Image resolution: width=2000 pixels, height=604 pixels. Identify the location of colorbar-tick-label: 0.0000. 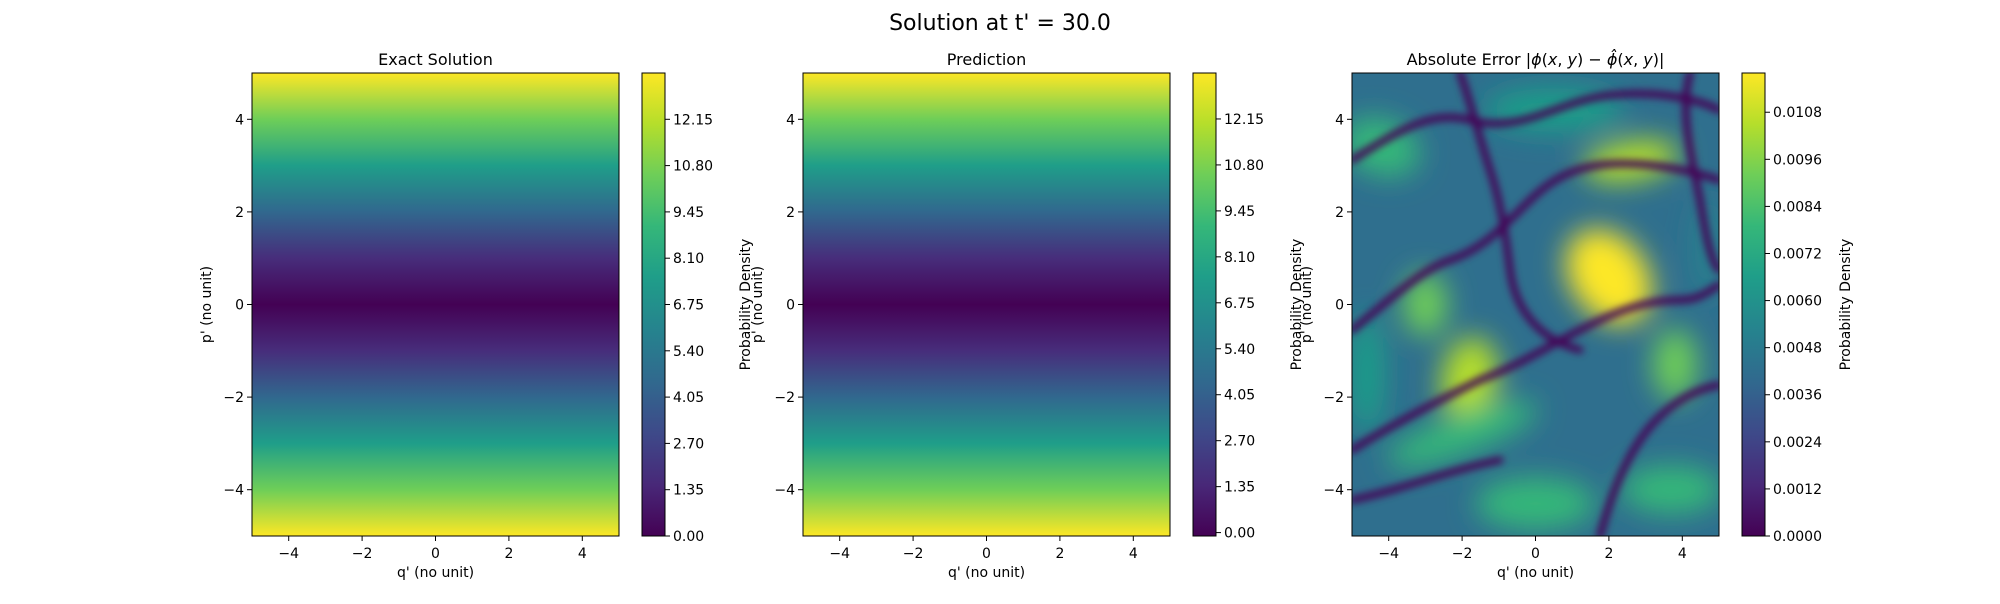
(1797, 537).